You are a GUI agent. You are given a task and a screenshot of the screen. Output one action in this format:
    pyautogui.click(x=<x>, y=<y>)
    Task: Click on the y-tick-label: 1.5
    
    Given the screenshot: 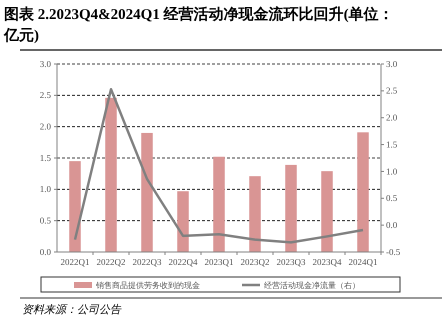 What is the action you would take?
    pyautogui.click(x=46, y=157)
    